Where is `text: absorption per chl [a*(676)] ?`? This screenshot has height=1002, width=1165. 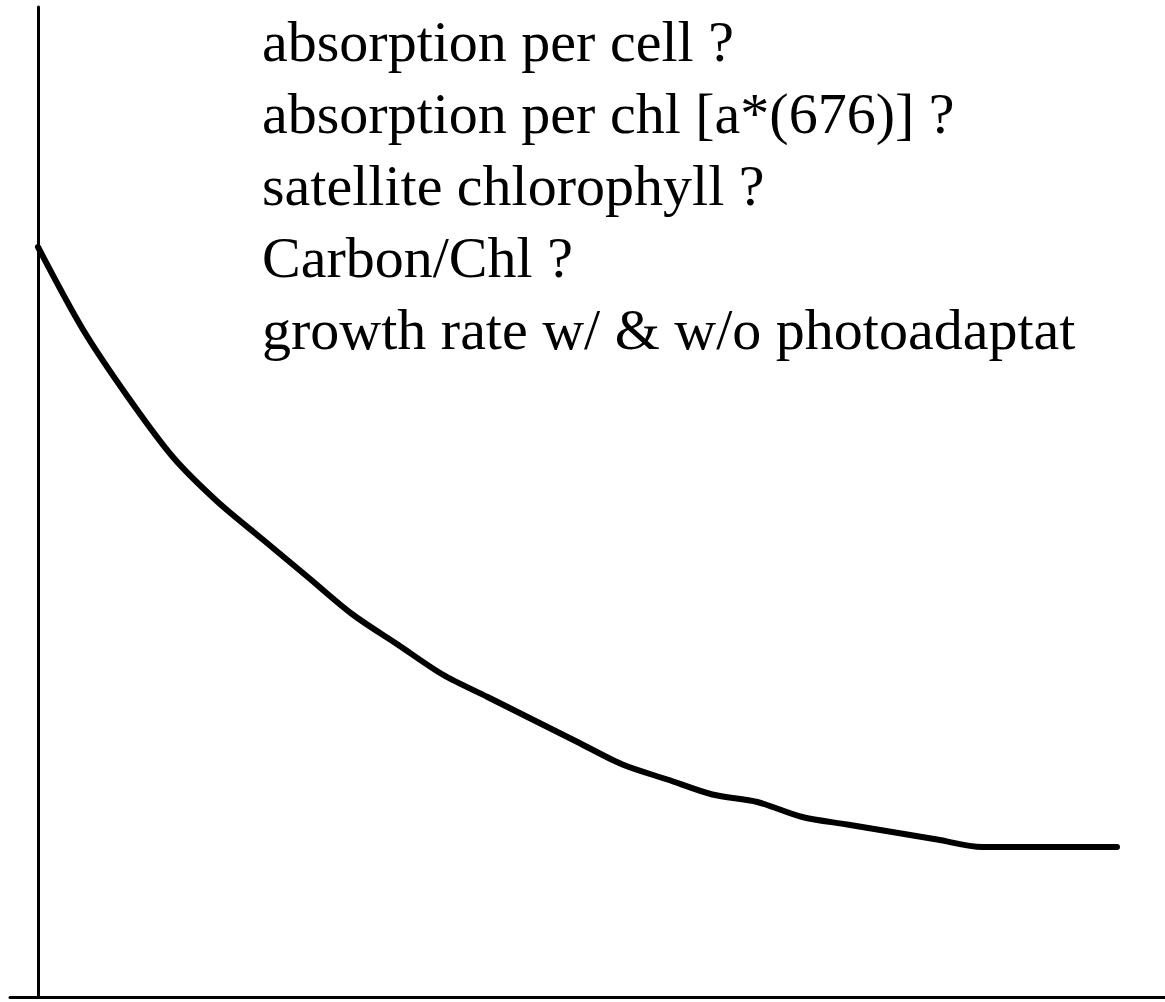
text: absorption per chl [a*(676)] ? is located at coordinates (608, 113).